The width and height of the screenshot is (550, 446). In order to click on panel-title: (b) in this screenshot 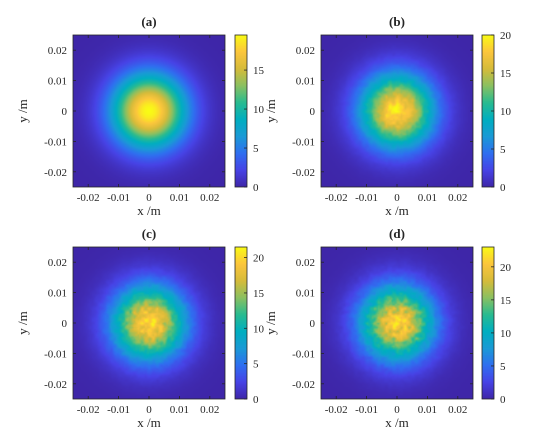, I will do `click(397, 21)`.